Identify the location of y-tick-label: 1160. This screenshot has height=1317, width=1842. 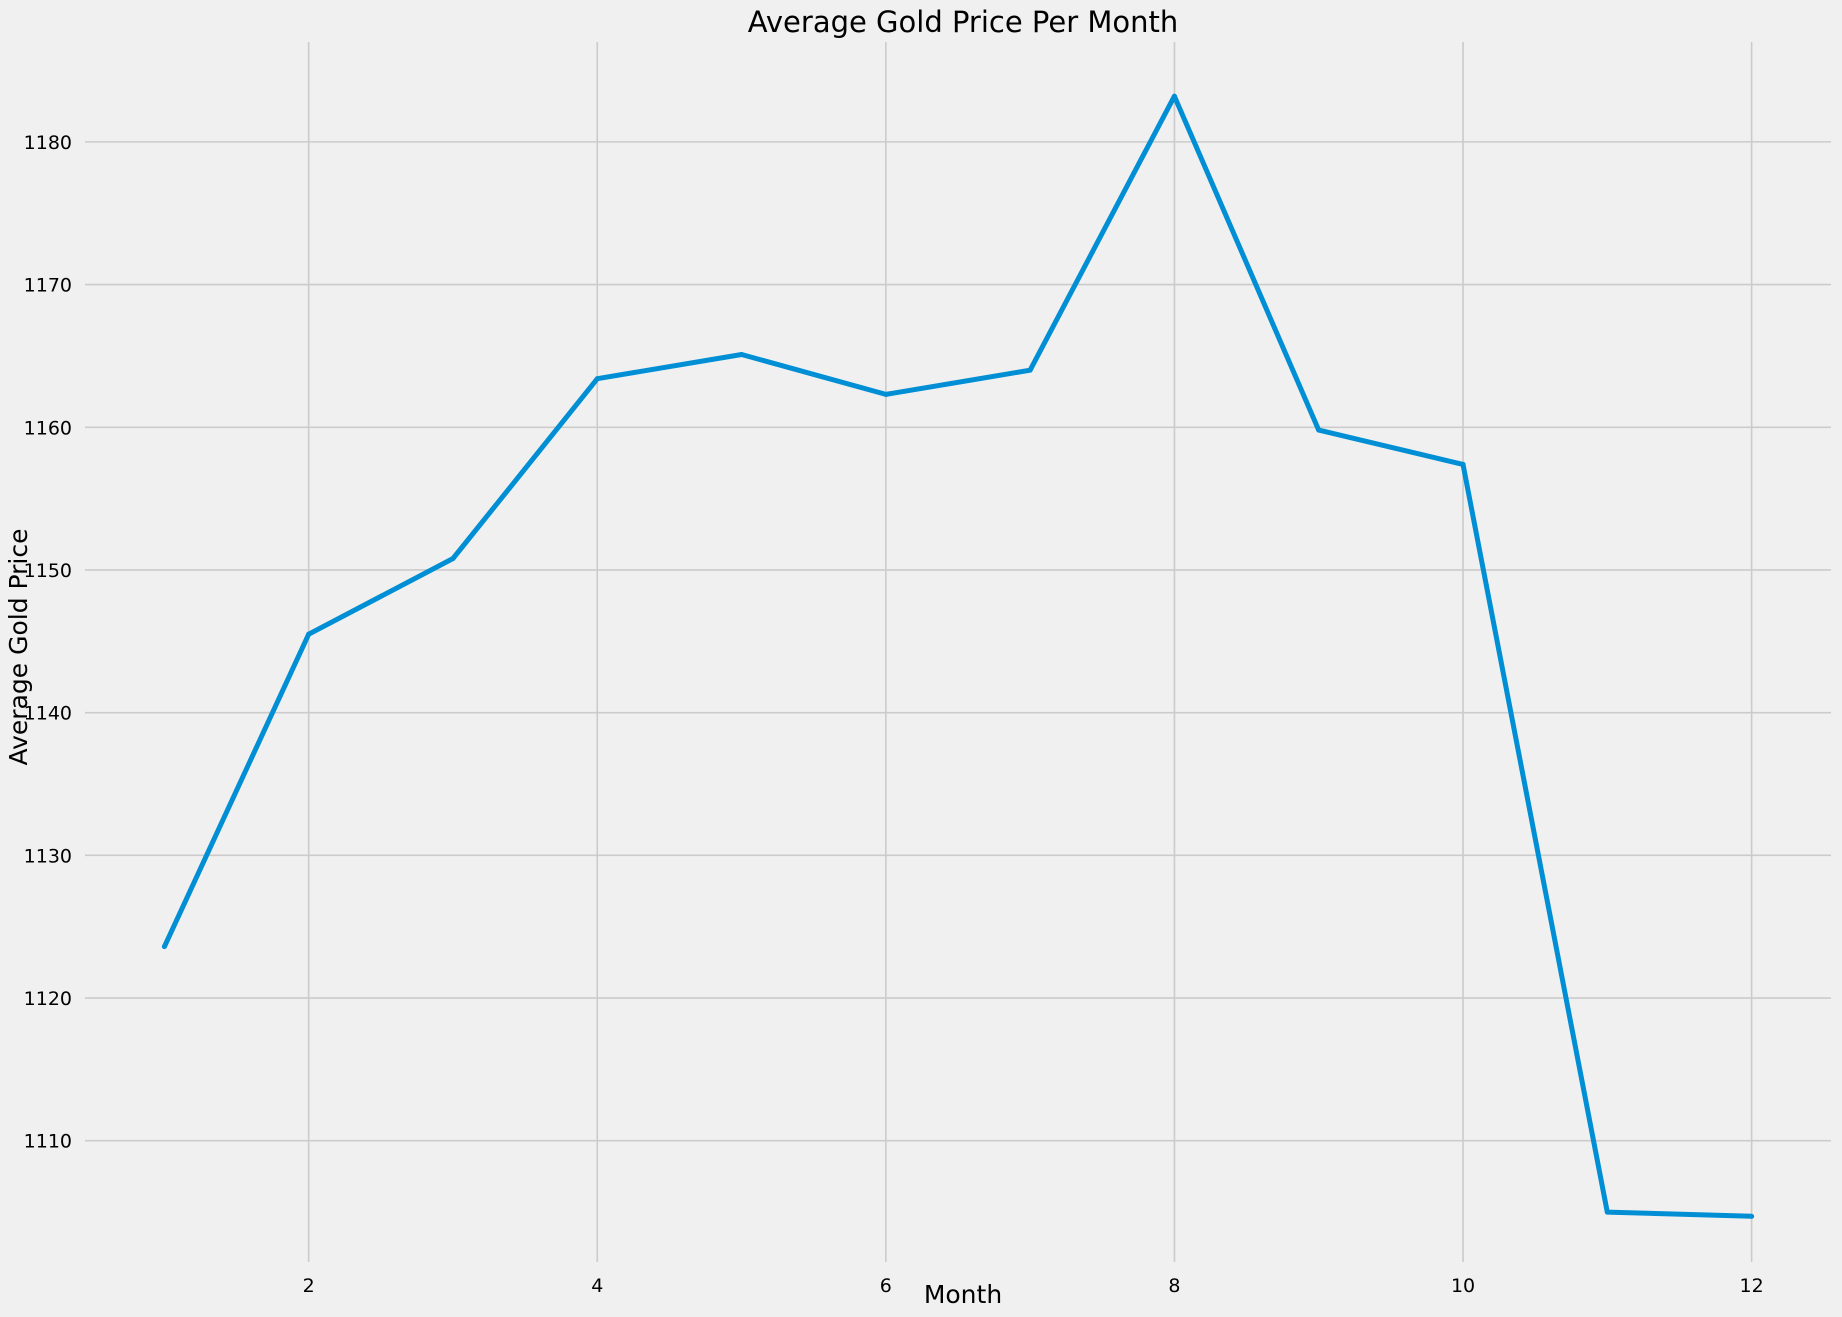
(48, 428).